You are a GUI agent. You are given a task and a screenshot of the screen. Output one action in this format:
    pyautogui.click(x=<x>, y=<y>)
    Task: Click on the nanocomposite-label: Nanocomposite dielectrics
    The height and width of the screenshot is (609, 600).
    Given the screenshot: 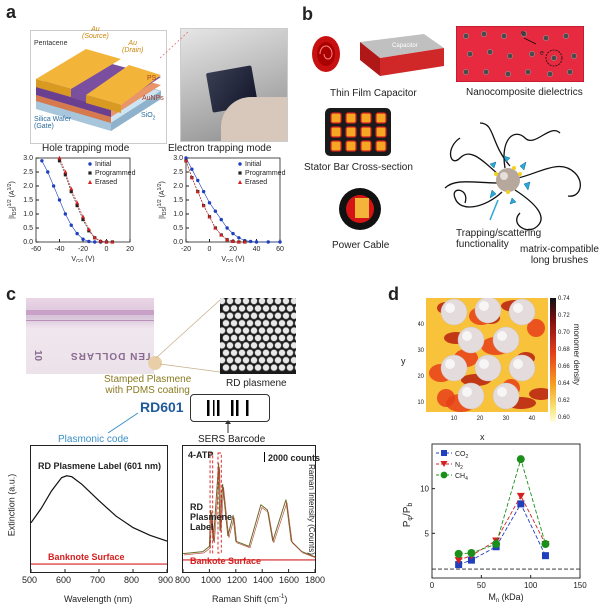 What is the action you would take?
    pyautogui.click(x=524, y=92)
    